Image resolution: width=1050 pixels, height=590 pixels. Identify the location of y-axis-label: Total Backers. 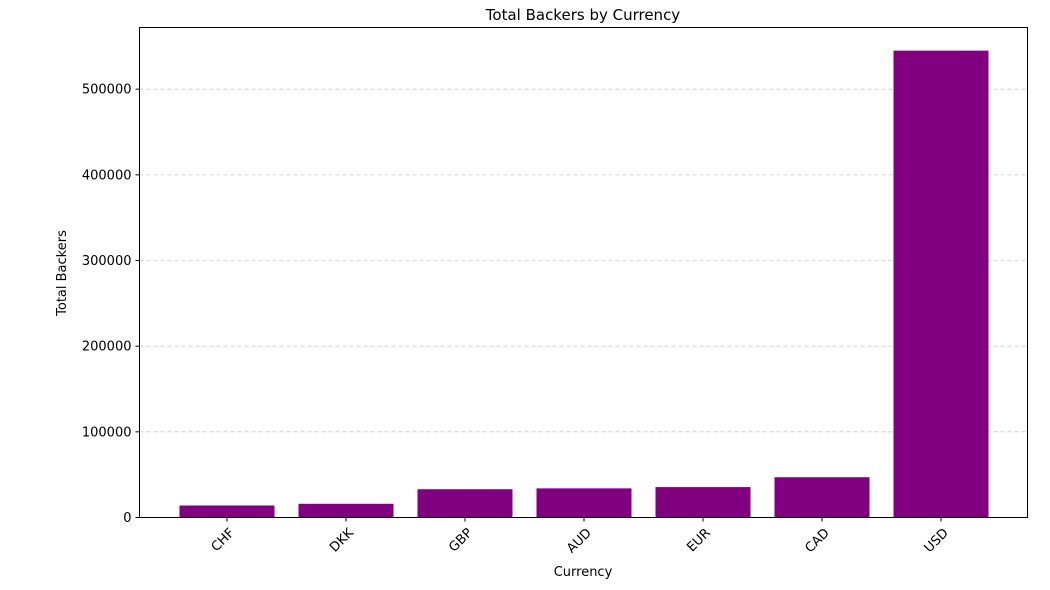
(62, 273).